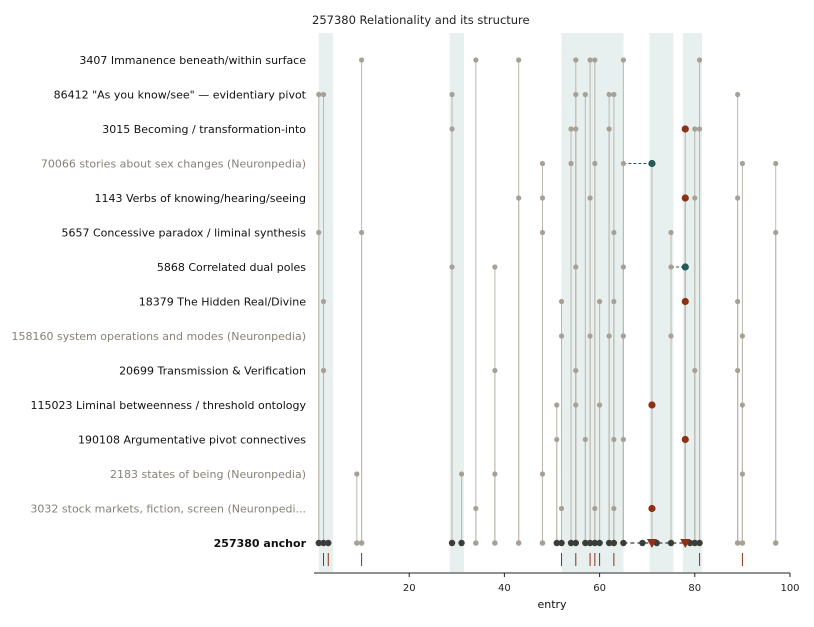 The image size is (814, 627). Describe the element at coordinates (208, 474) in the screenshot. I see `row-label: 2183 states of being (Neuronpedia)` at that location.